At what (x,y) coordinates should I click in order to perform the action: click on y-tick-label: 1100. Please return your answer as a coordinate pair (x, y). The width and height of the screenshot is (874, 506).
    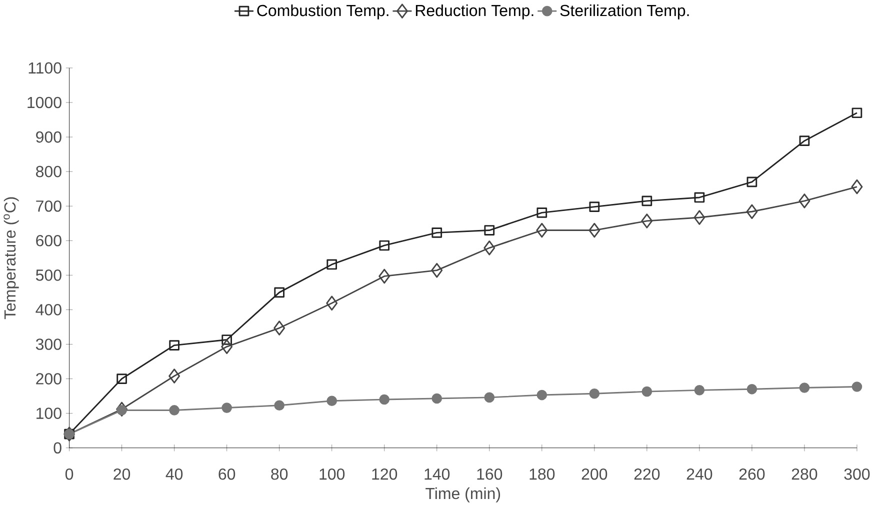
    Looking at the image, I should click on (45, 68).